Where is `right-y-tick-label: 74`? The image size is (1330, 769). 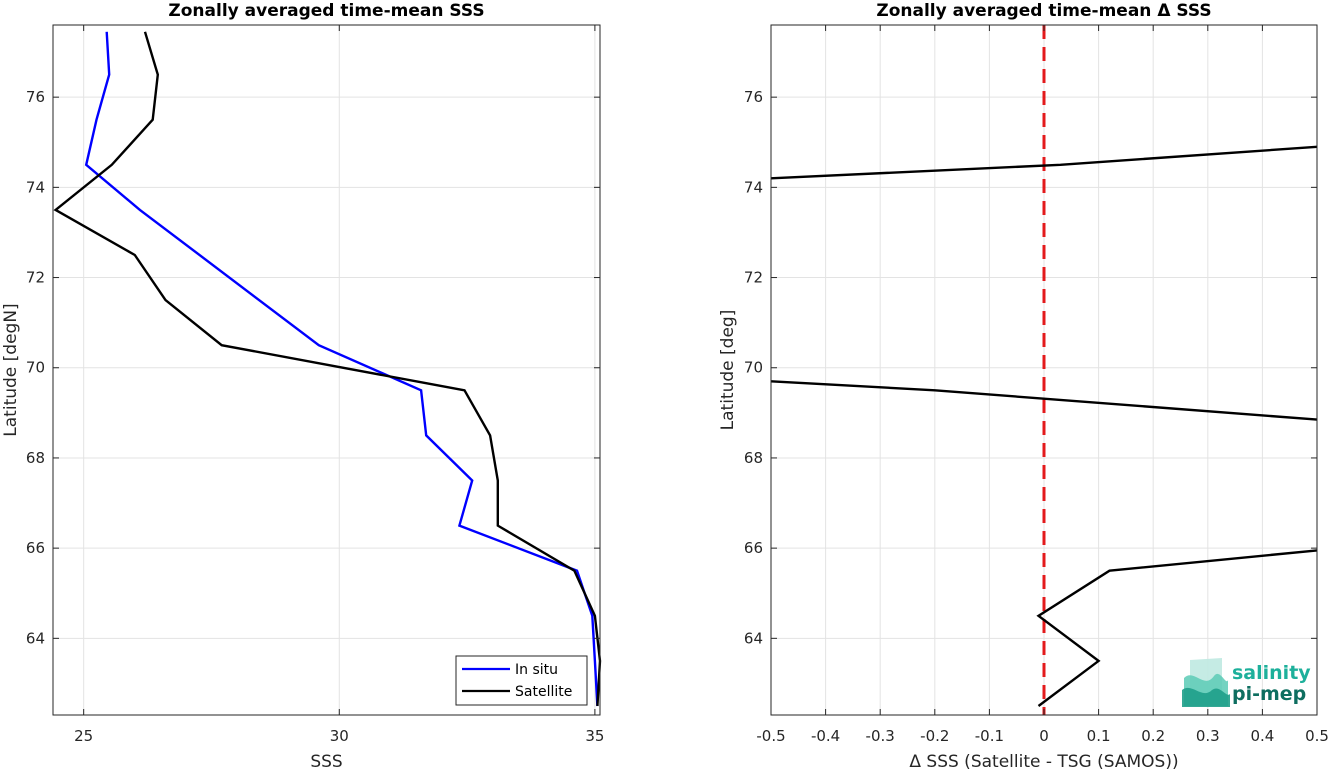 right-y-tick-label: 74 is located at coordinates (753, 187).